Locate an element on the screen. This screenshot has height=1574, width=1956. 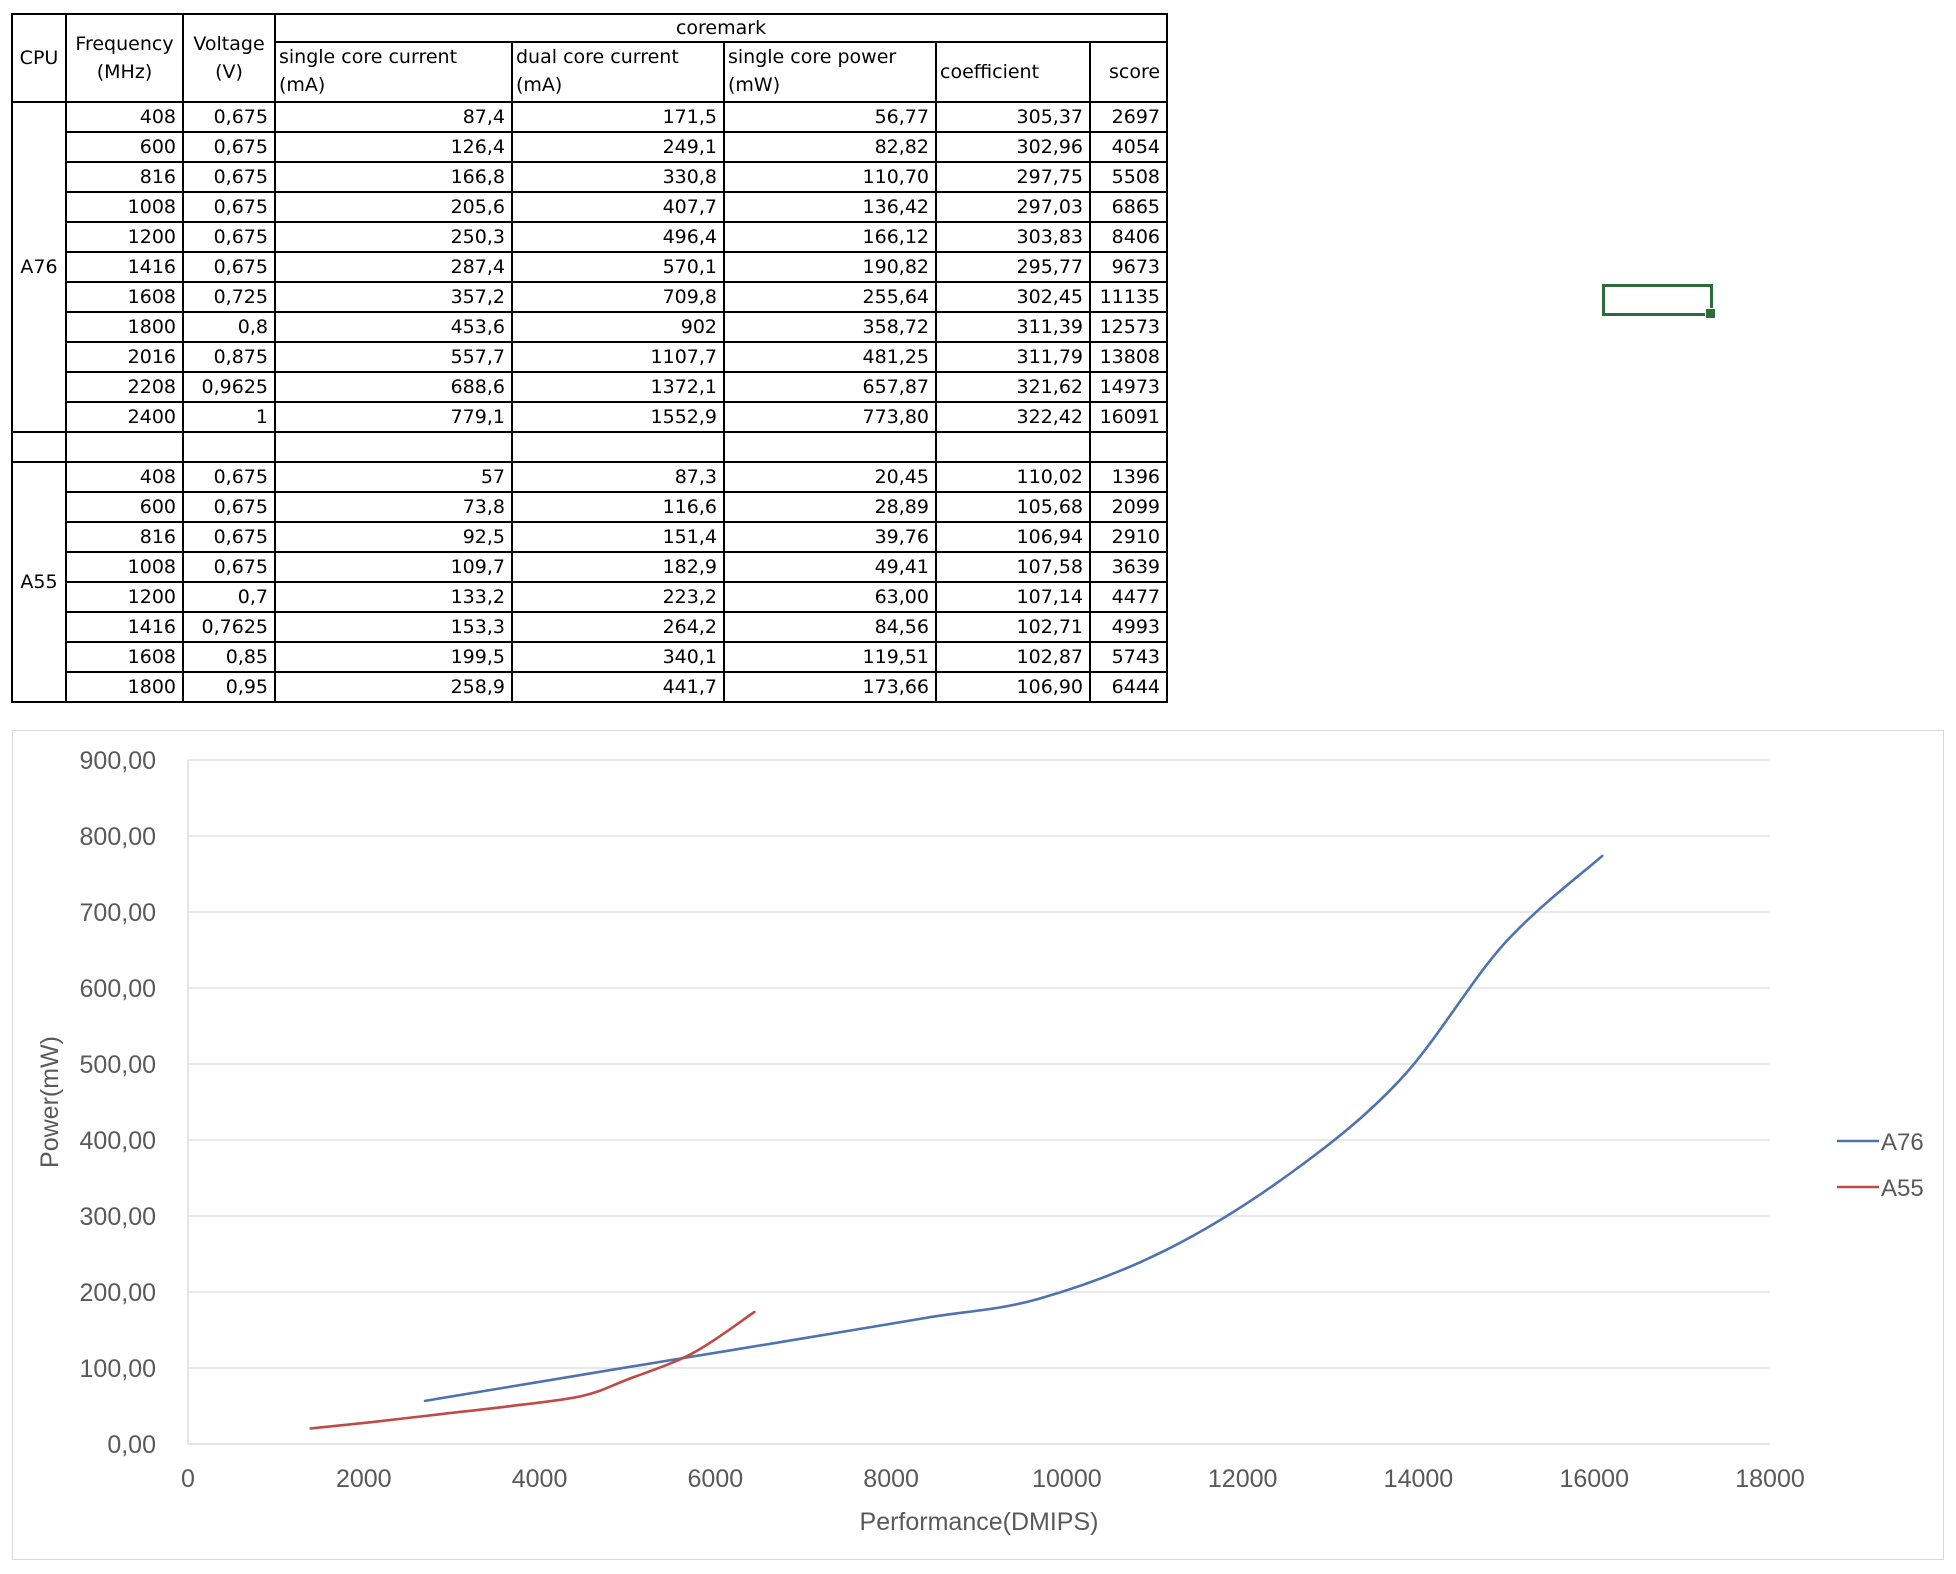
table-cell: 119,51 is located at coordinates (830, 657).